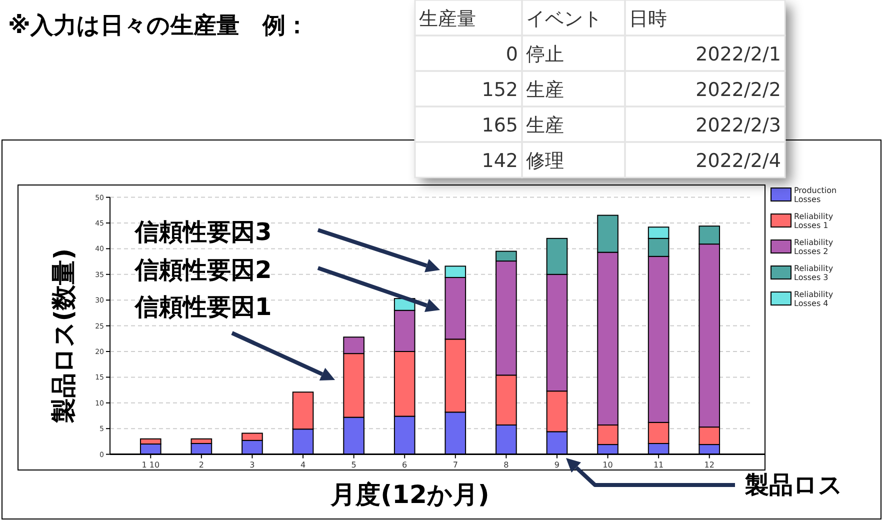  I want to click on annotation: 信頼性要因3, so click(203, 232).